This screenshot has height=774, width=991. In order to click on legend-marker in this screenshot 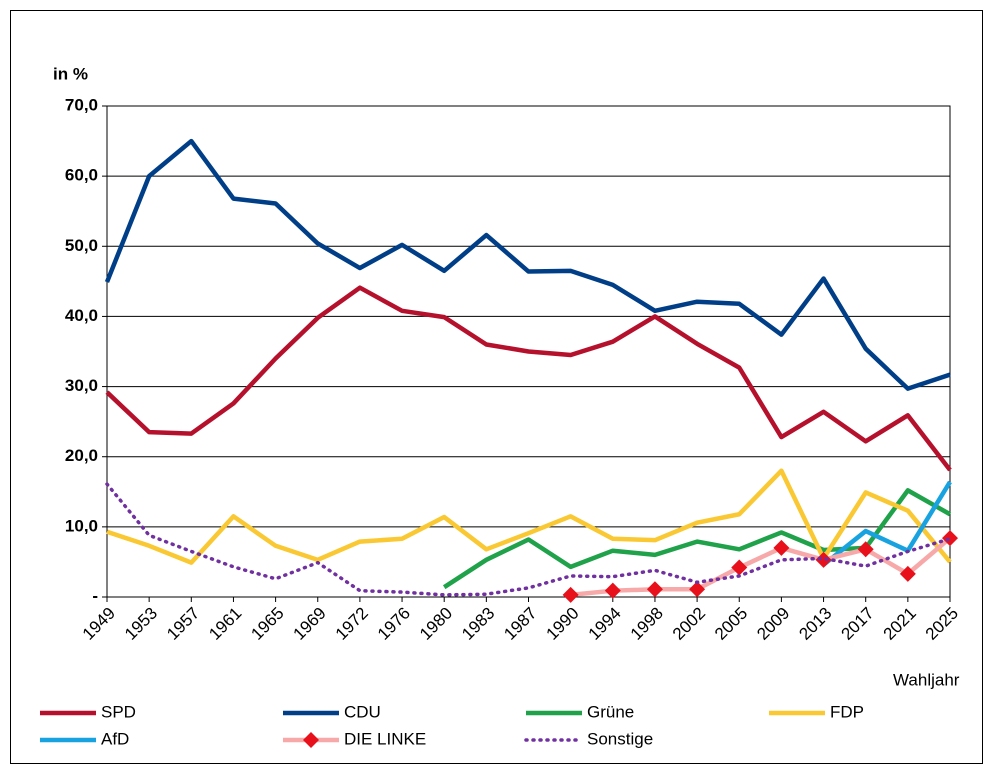, I will do `click(311, 740)`.